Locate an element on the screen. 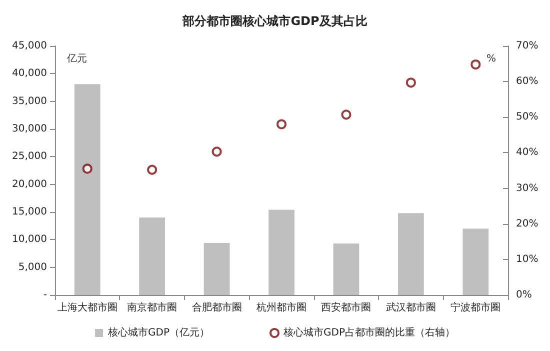 This screenshot has width=550, height=351. x-tick-label: 杭州都市圈 is located at coordinates (281, 308).